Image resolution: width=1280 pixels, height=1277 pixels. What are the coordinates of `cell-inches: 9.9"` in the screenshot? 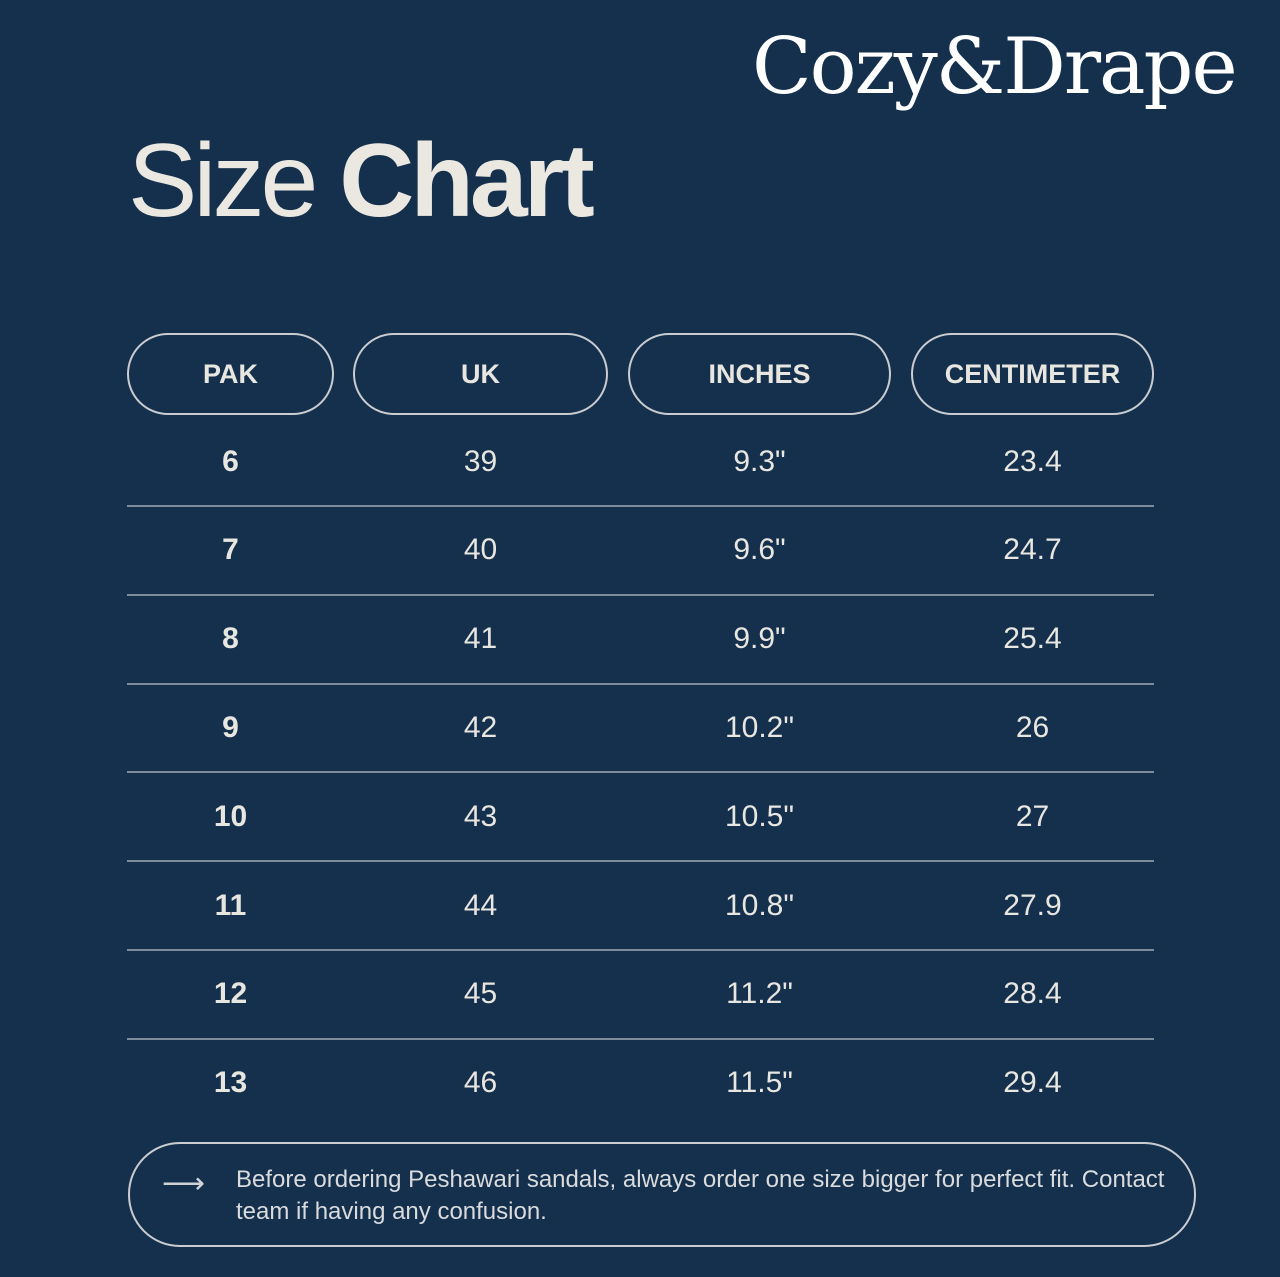 It's located at (759, 639).